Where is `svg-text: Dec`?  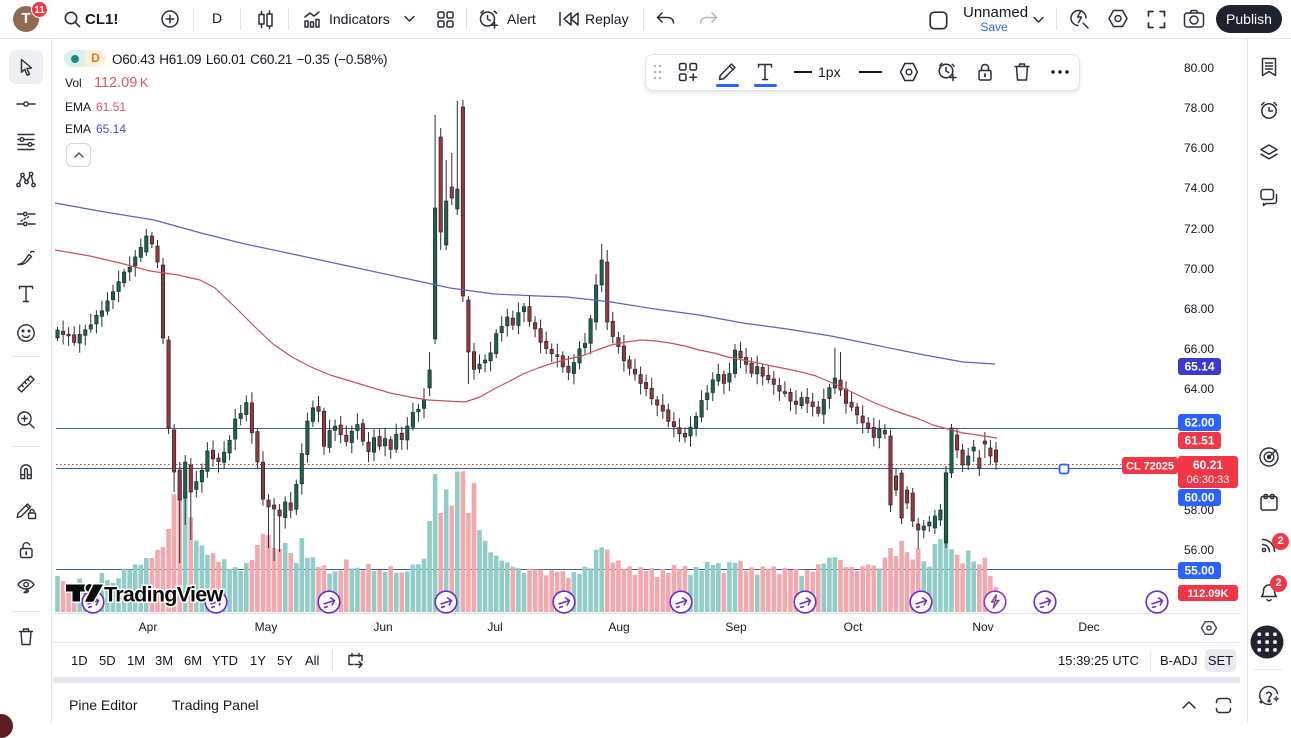 svg-text: Dec is located at coordinates (1088, 627).